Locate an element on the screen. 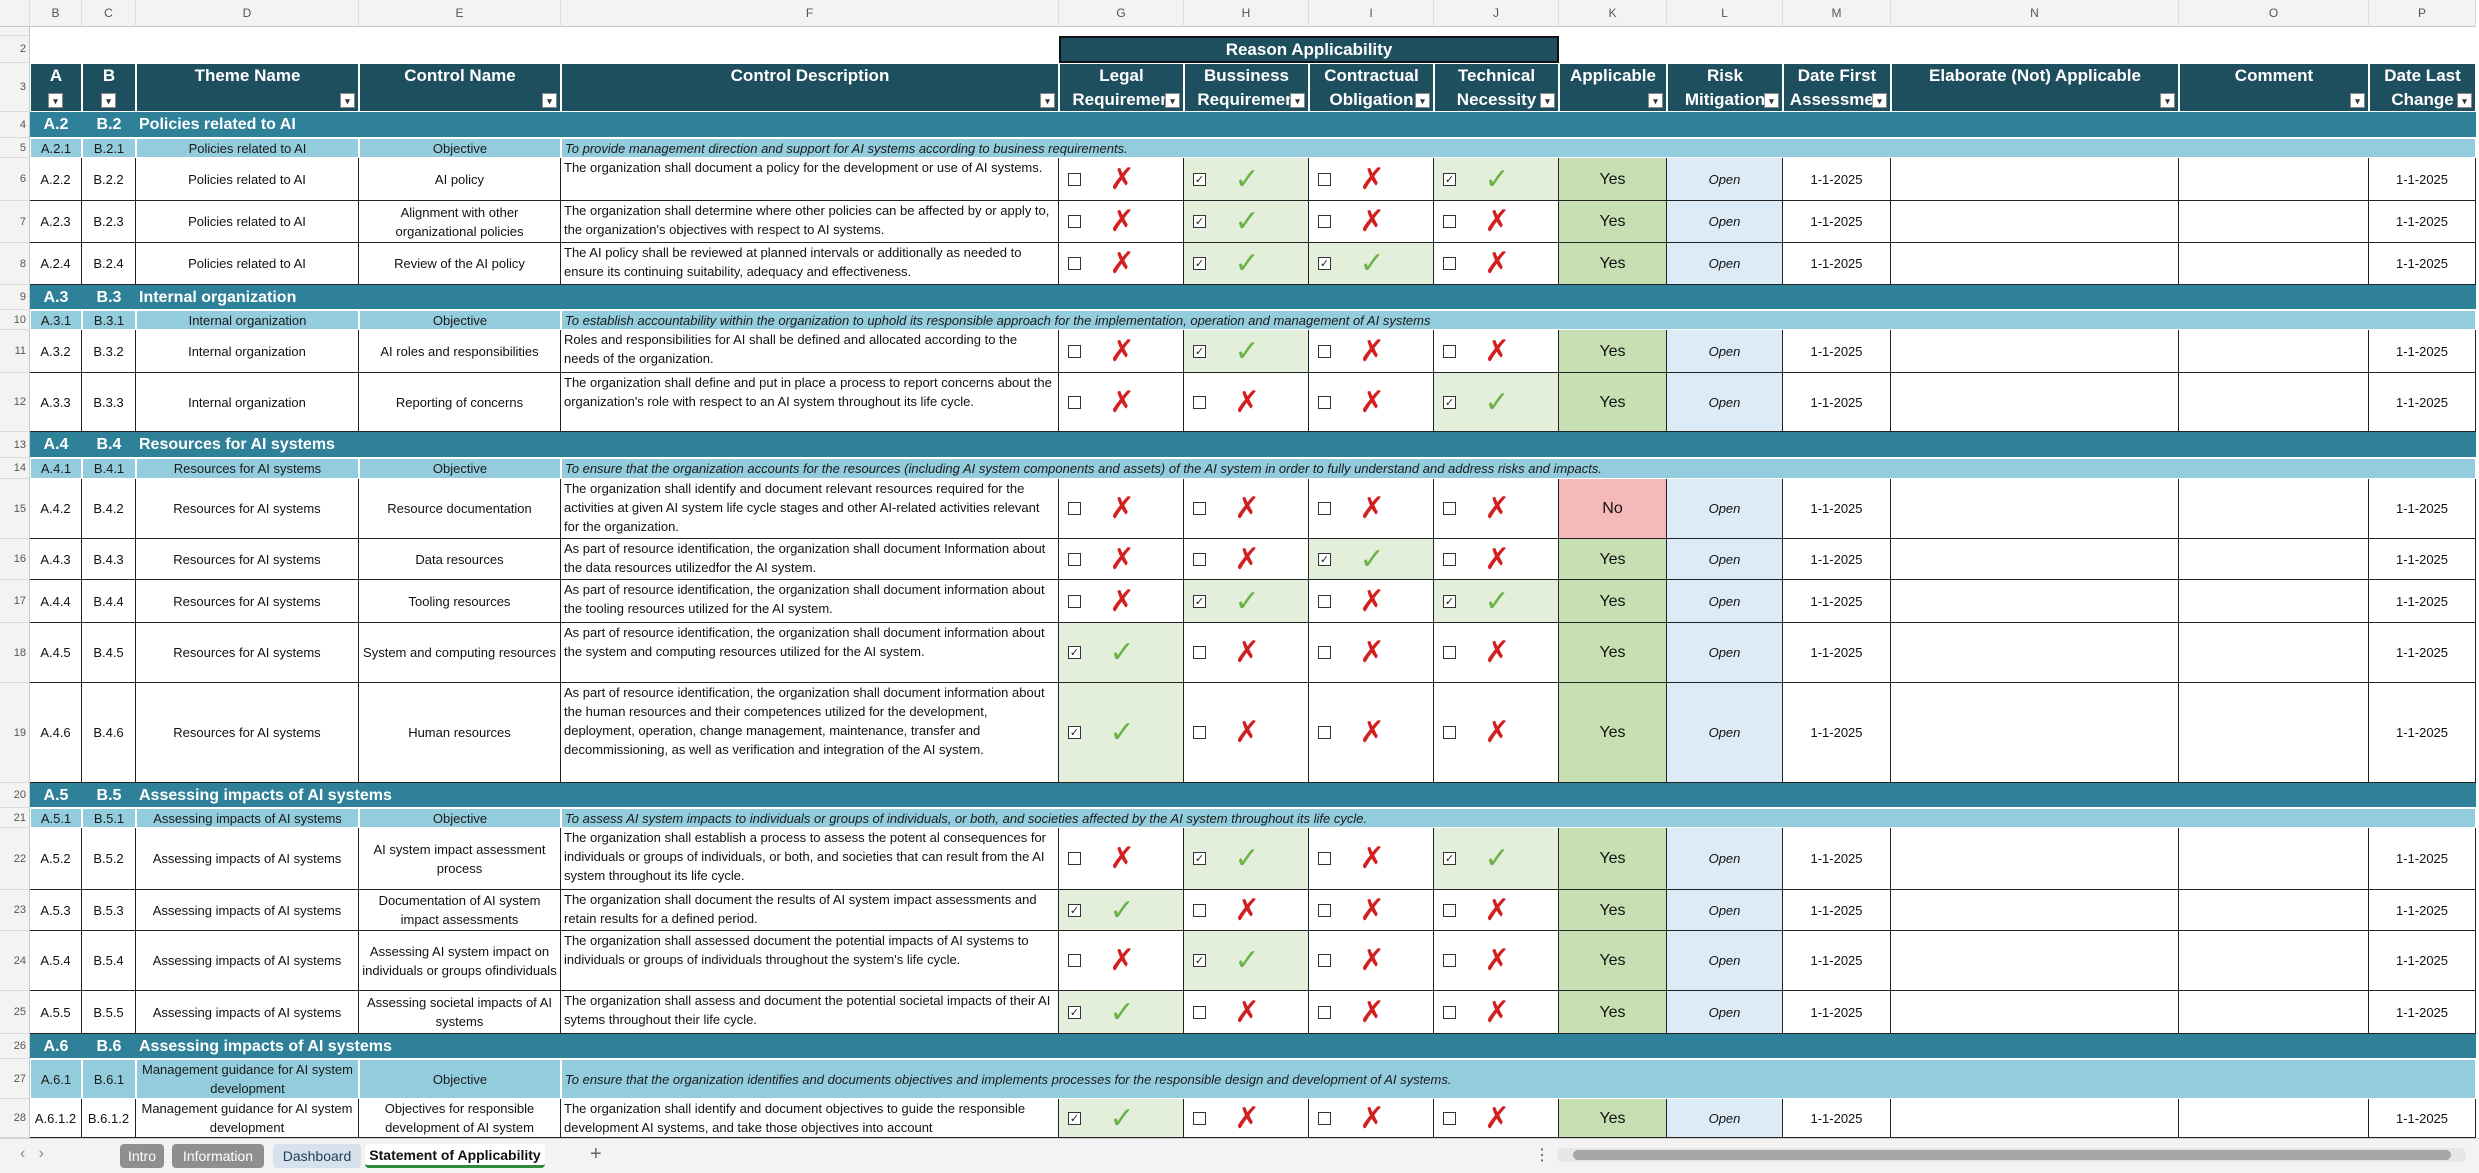 The image size is (2479, 1173). more-menu: ⋮ is located at coordinates (1542, 1155).